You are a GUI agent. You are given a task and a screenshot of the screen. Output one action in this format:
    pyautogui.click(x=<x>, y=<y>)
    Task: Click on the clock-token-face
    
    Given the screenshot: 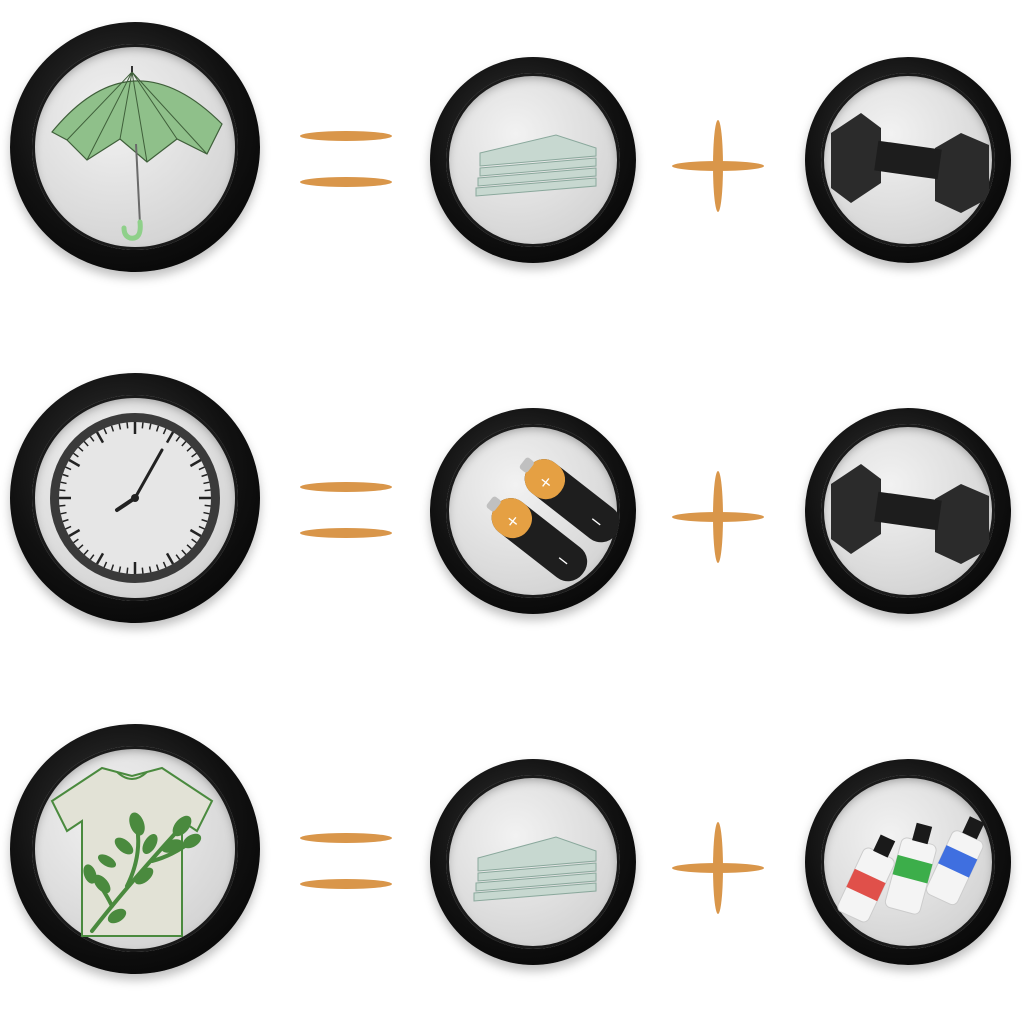 What is the action you would take?
    pyautogui.click(x=135, y=498)
    